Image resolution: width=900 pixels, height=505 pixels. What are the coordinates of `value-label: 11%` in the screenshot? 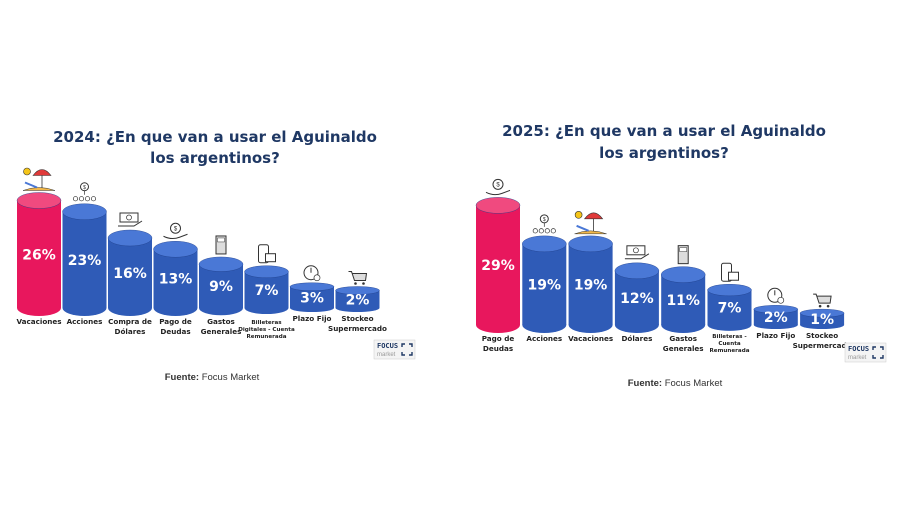 It's located at (683, 301).